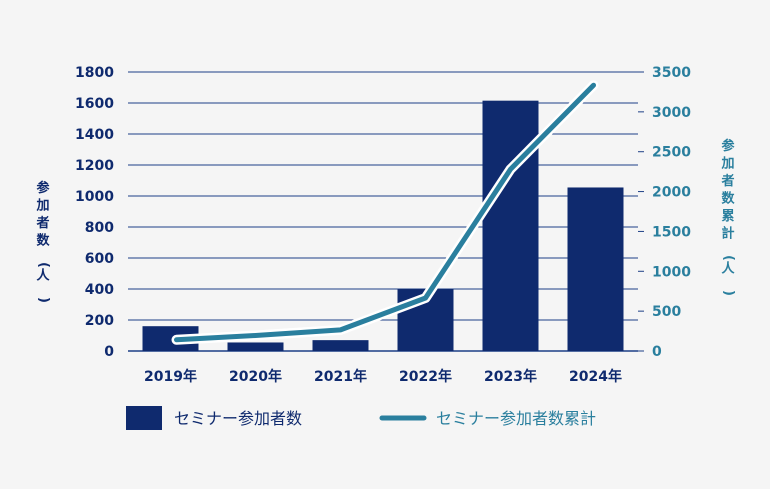 The image size is (770, 489). Describe the element at coordinates (144, 418) in the screenshot. I see `legend-bar-swatch` at that location.